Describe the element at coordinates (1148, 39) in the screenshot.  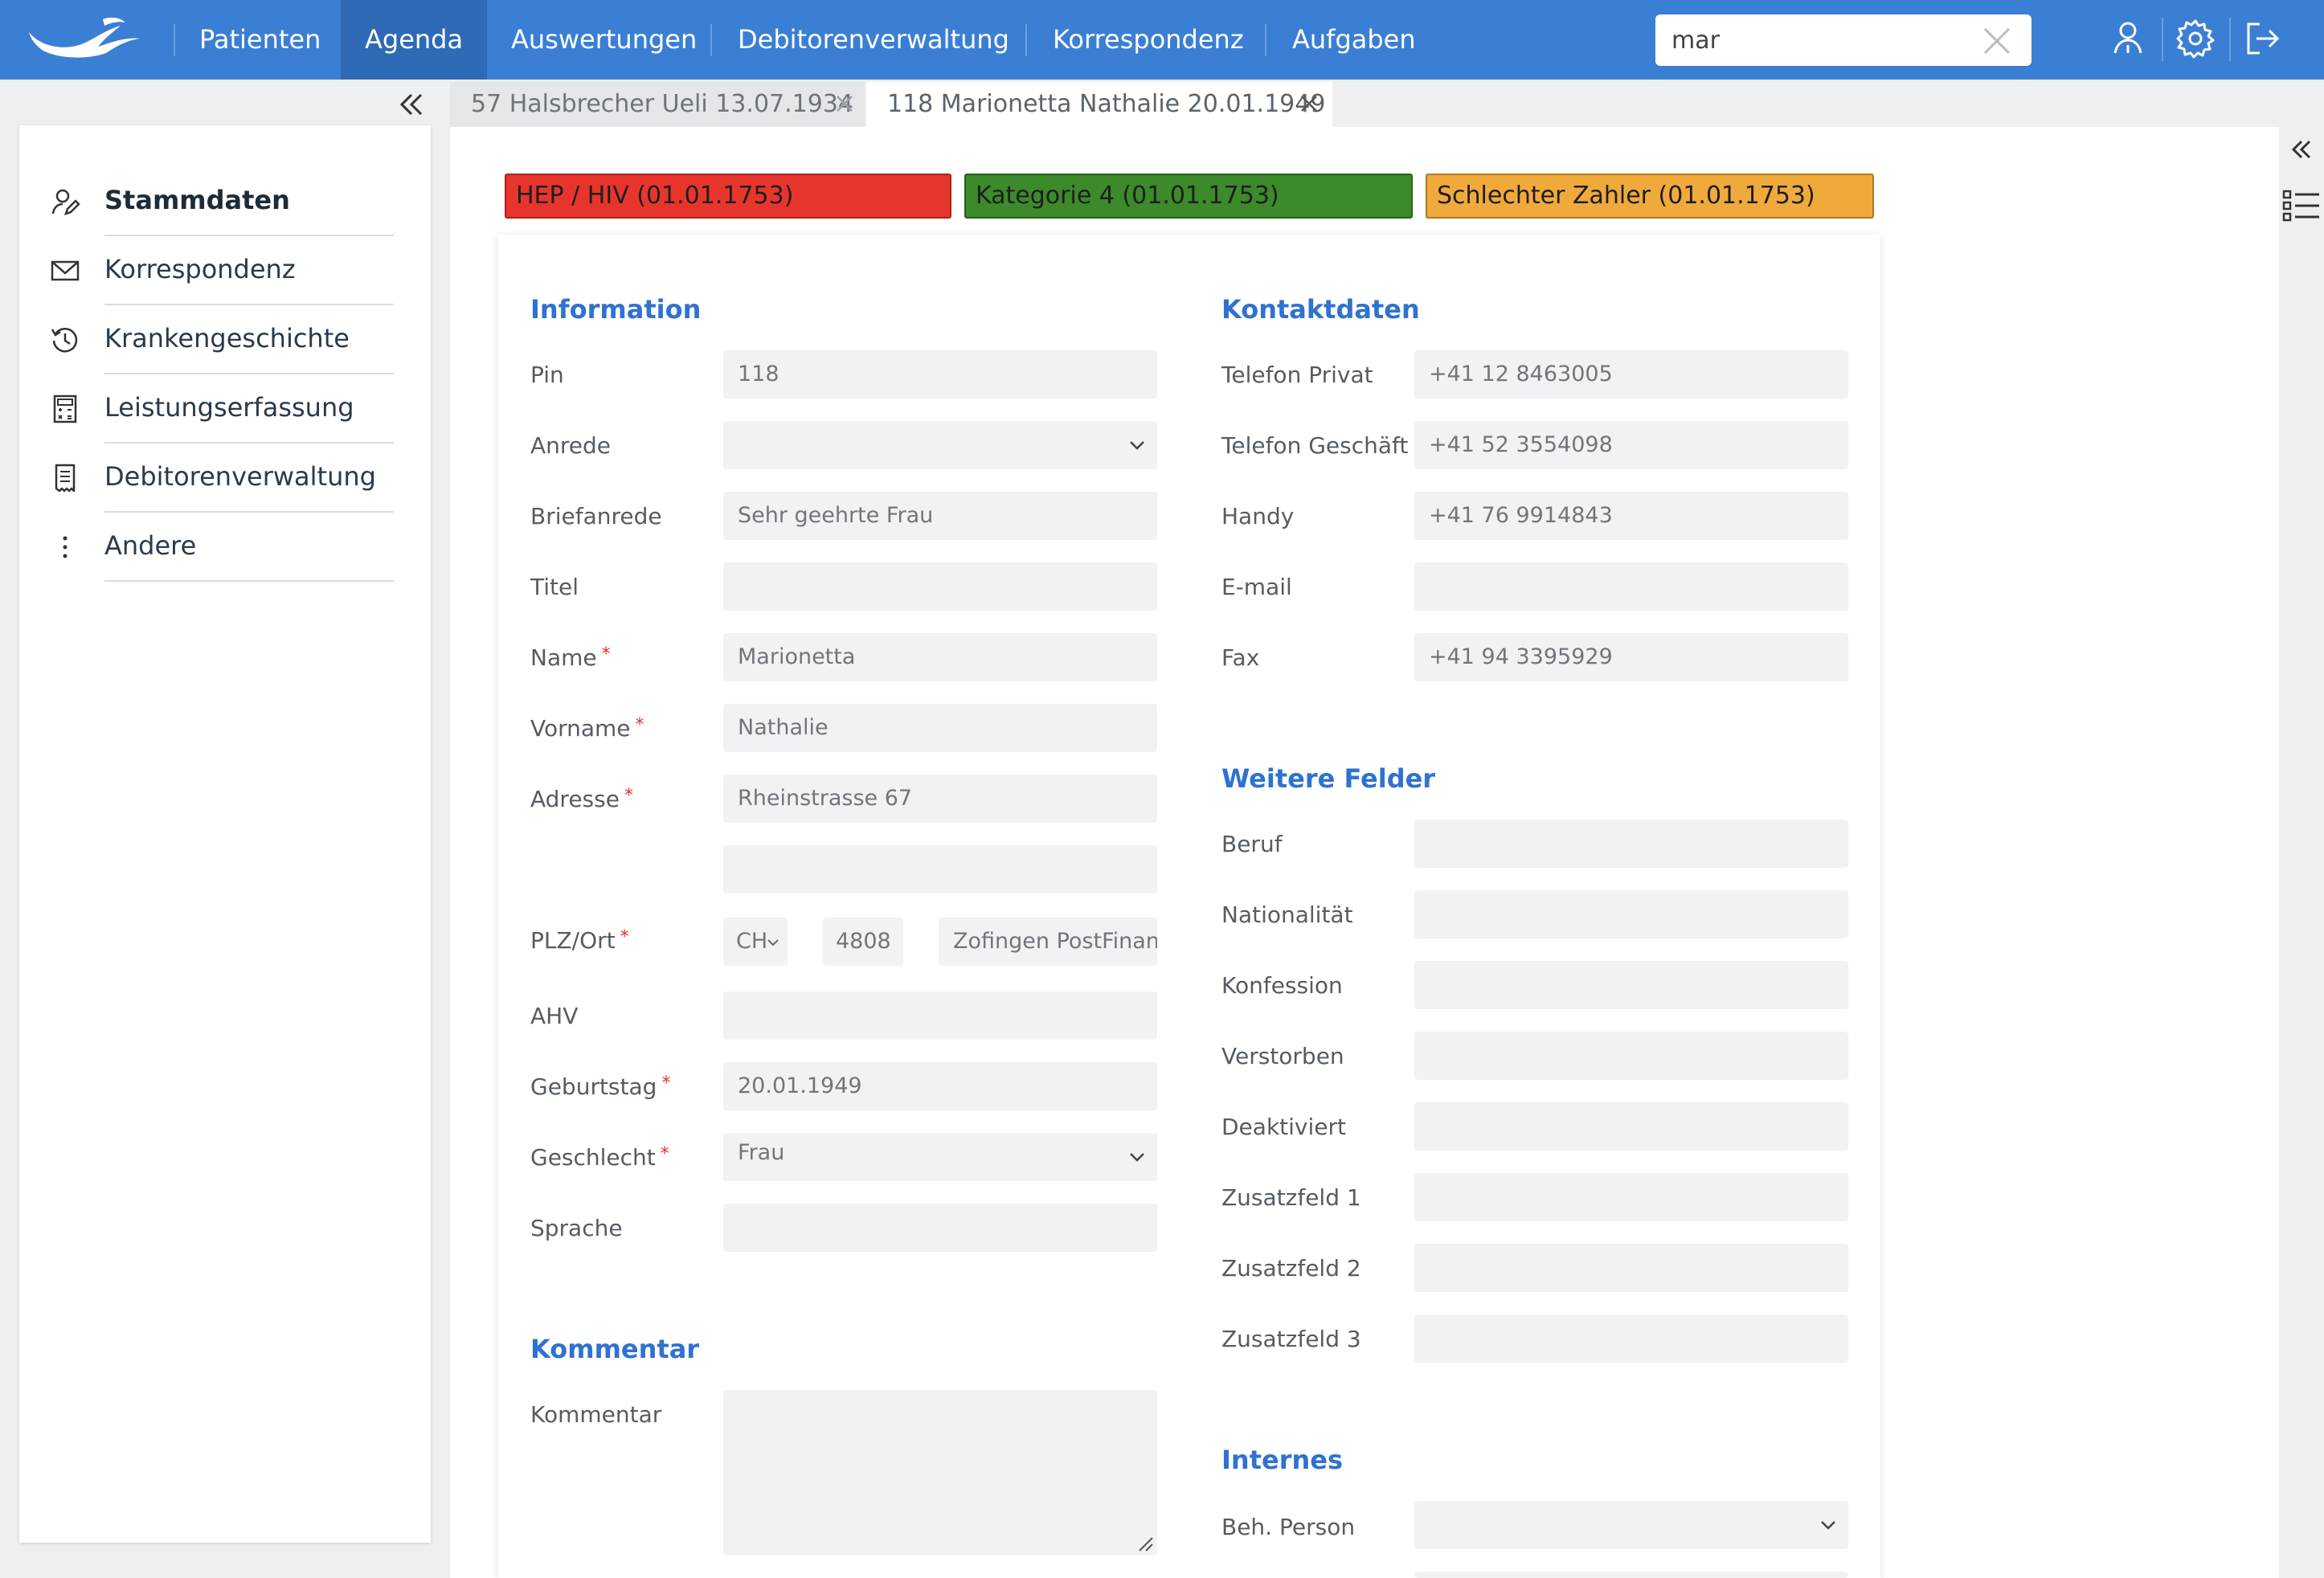
I see `nav-korrespondenz: Korrespondenz` at that location.